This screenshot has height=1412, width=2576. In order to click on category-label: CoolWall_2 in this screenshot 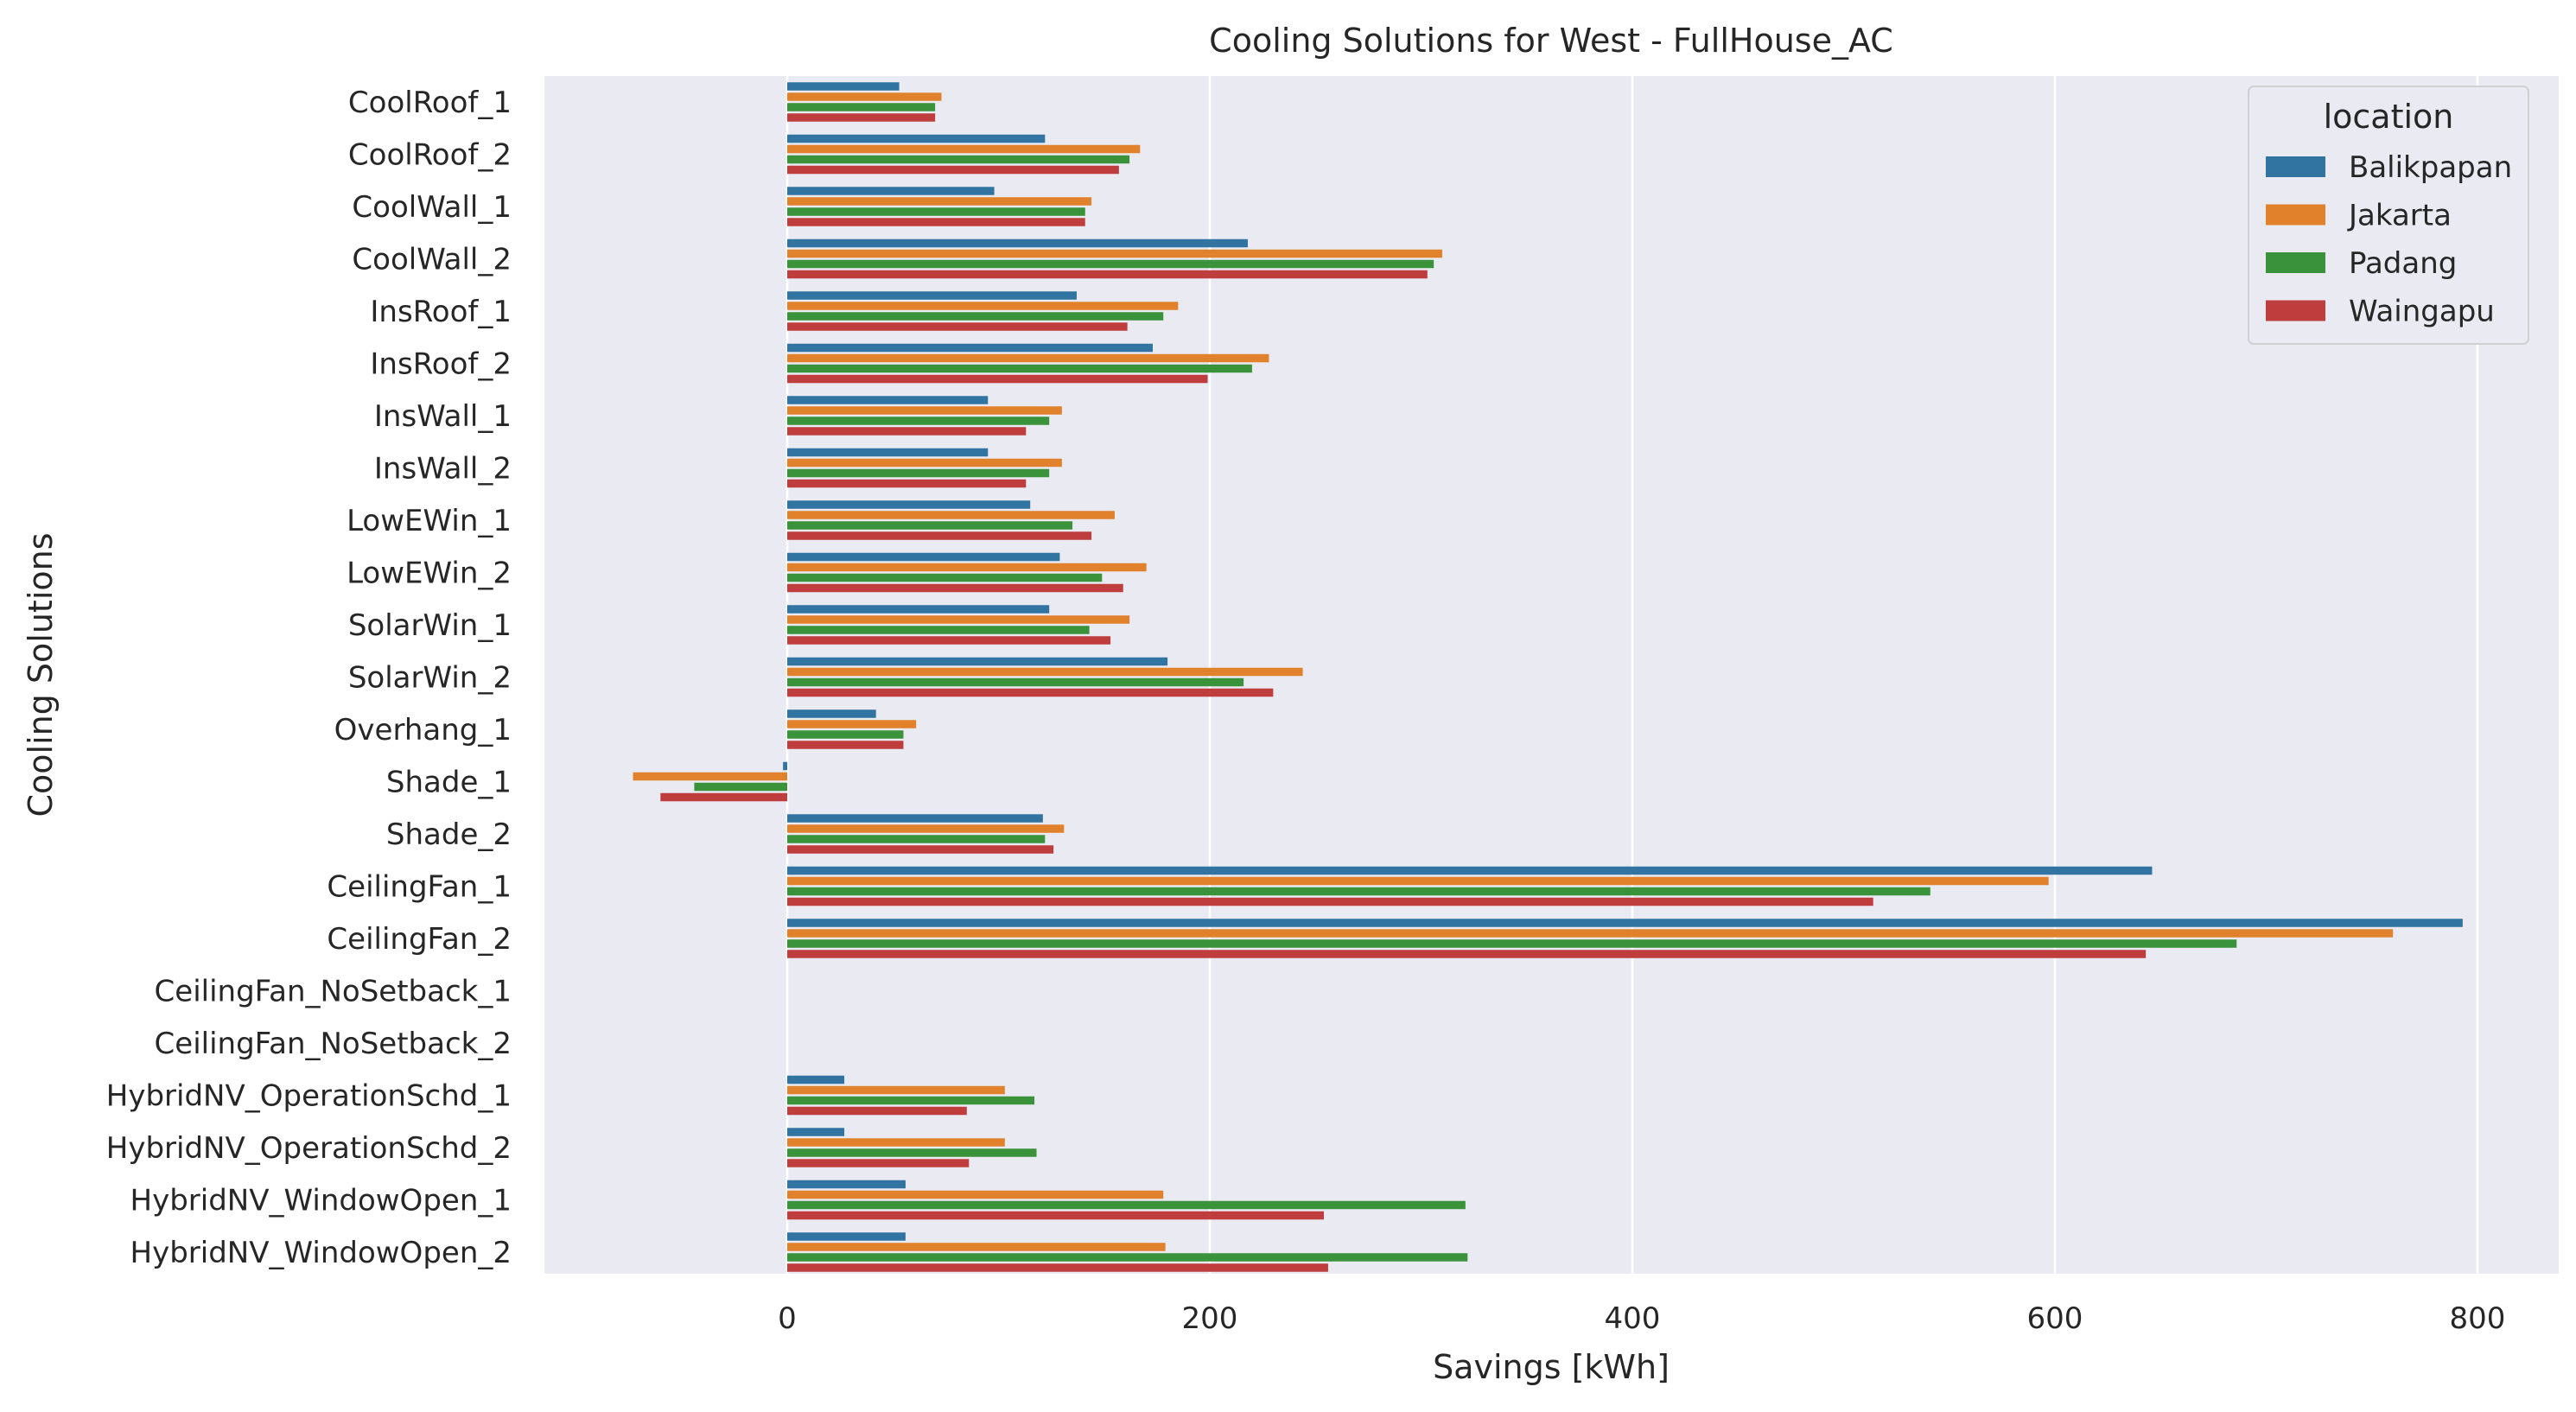, I will do `click(432, 260)`.